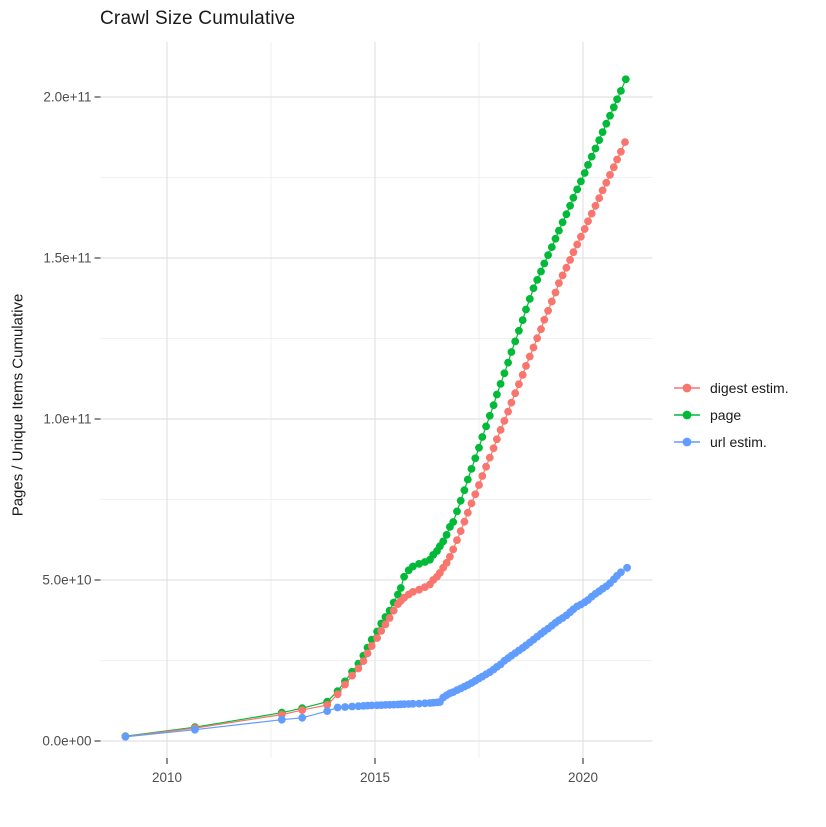 Image resolution: width=826 pixels, height=827 pixels. I want to click on legend-item-page: page, so click(730, 415).